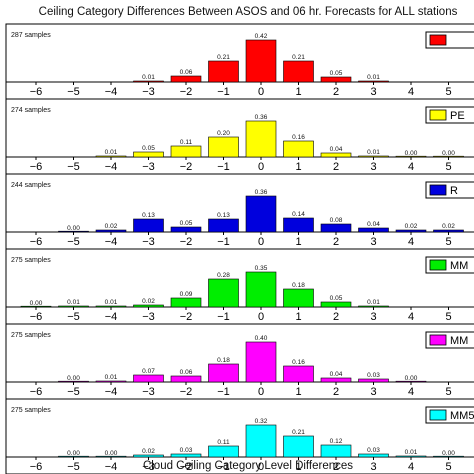 The image size is (474, 474). I want to click on value-label: 0.32, so click(261, 421).